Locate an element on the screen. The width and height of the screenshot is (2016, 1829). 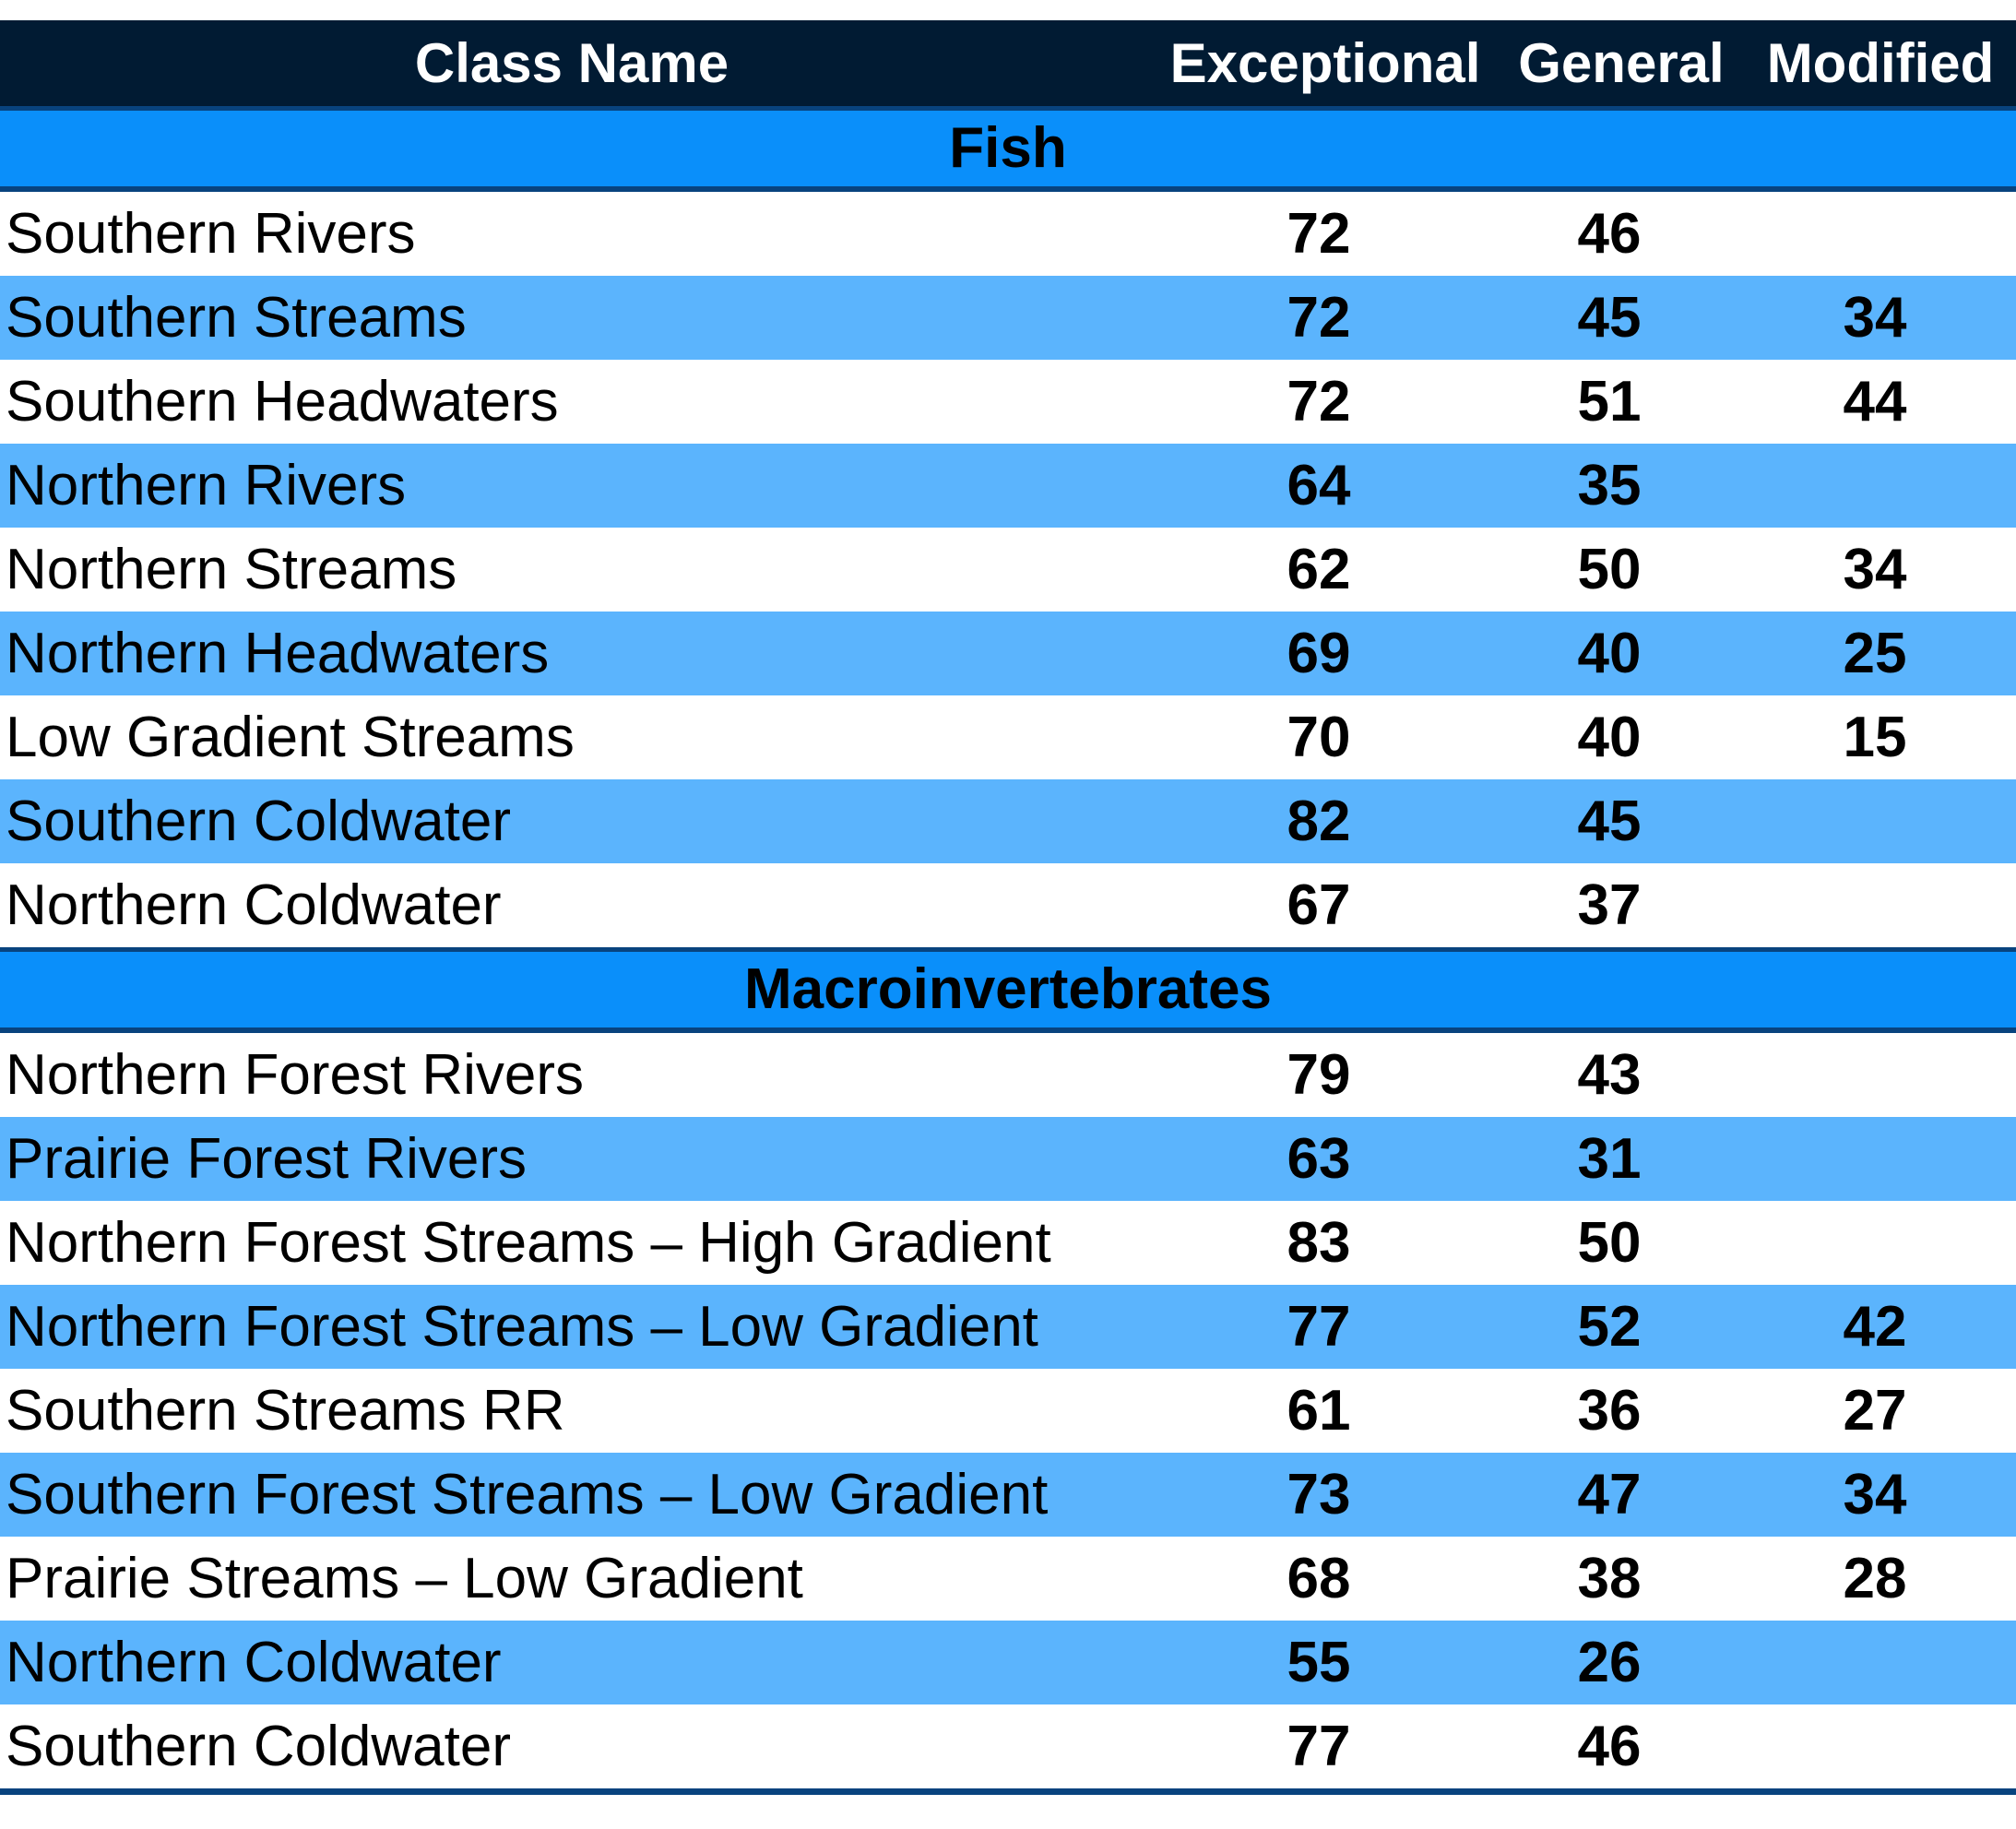
table-row: Northern Streams 62 50 34 is located at coordinates (1008, 570).